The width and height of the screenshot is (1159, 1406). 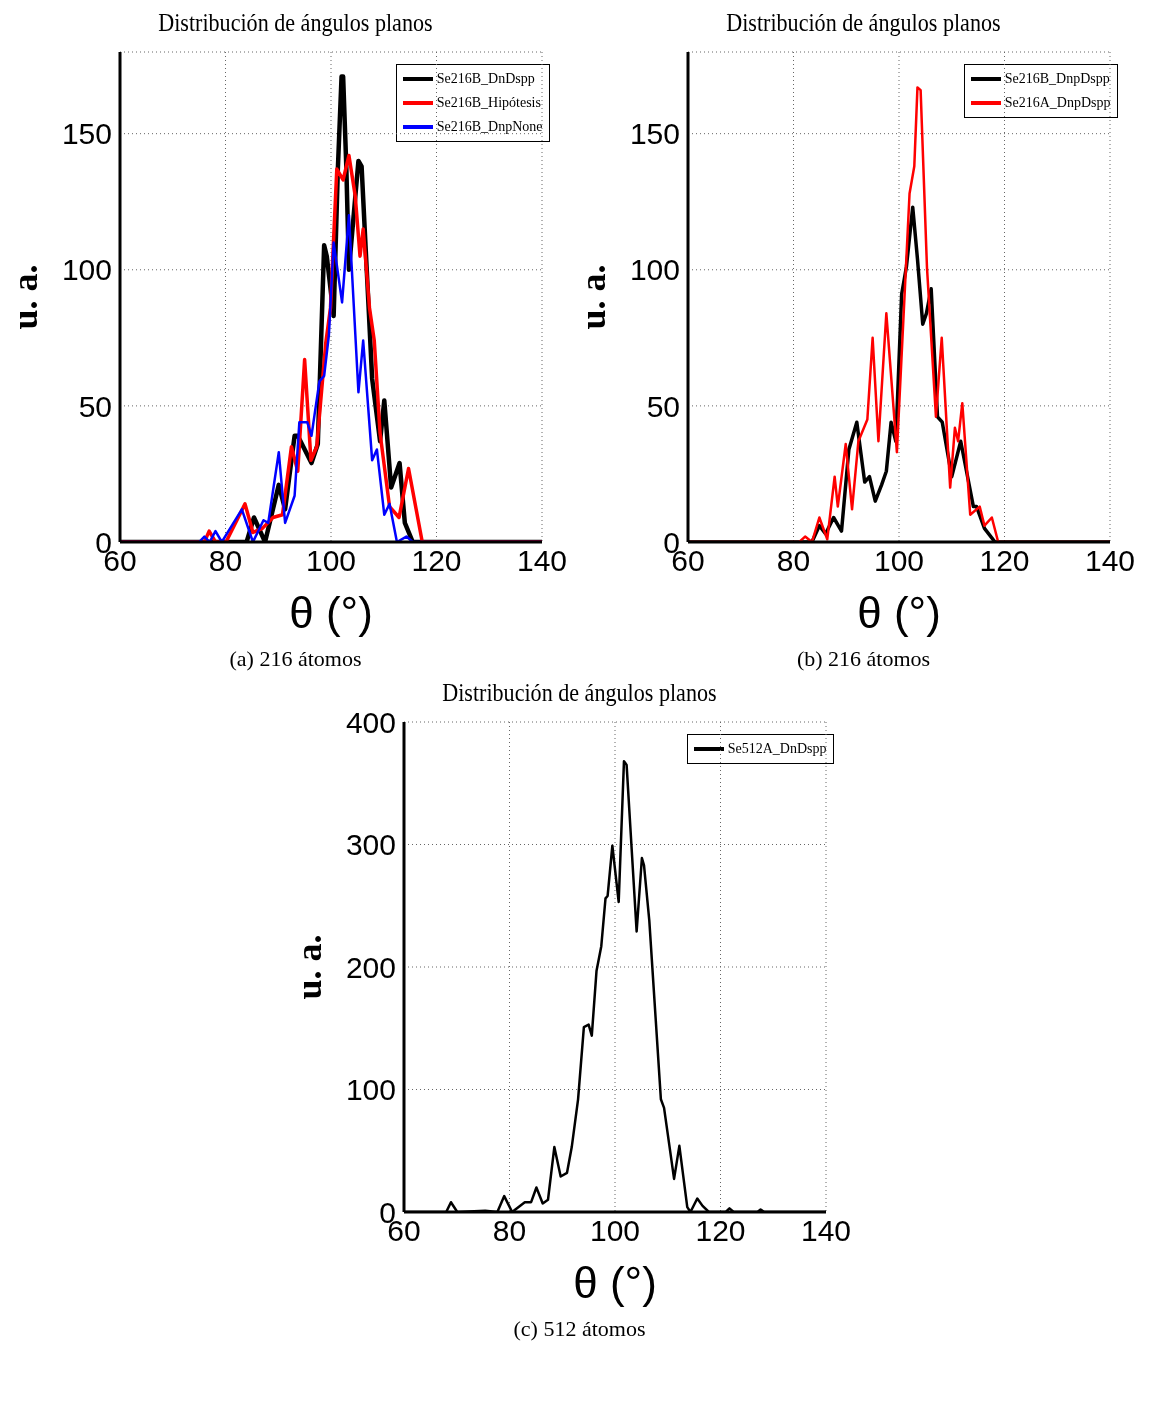 I want to click on legend-label: Se216B_Hipótesis, so click(x=488, y=103).